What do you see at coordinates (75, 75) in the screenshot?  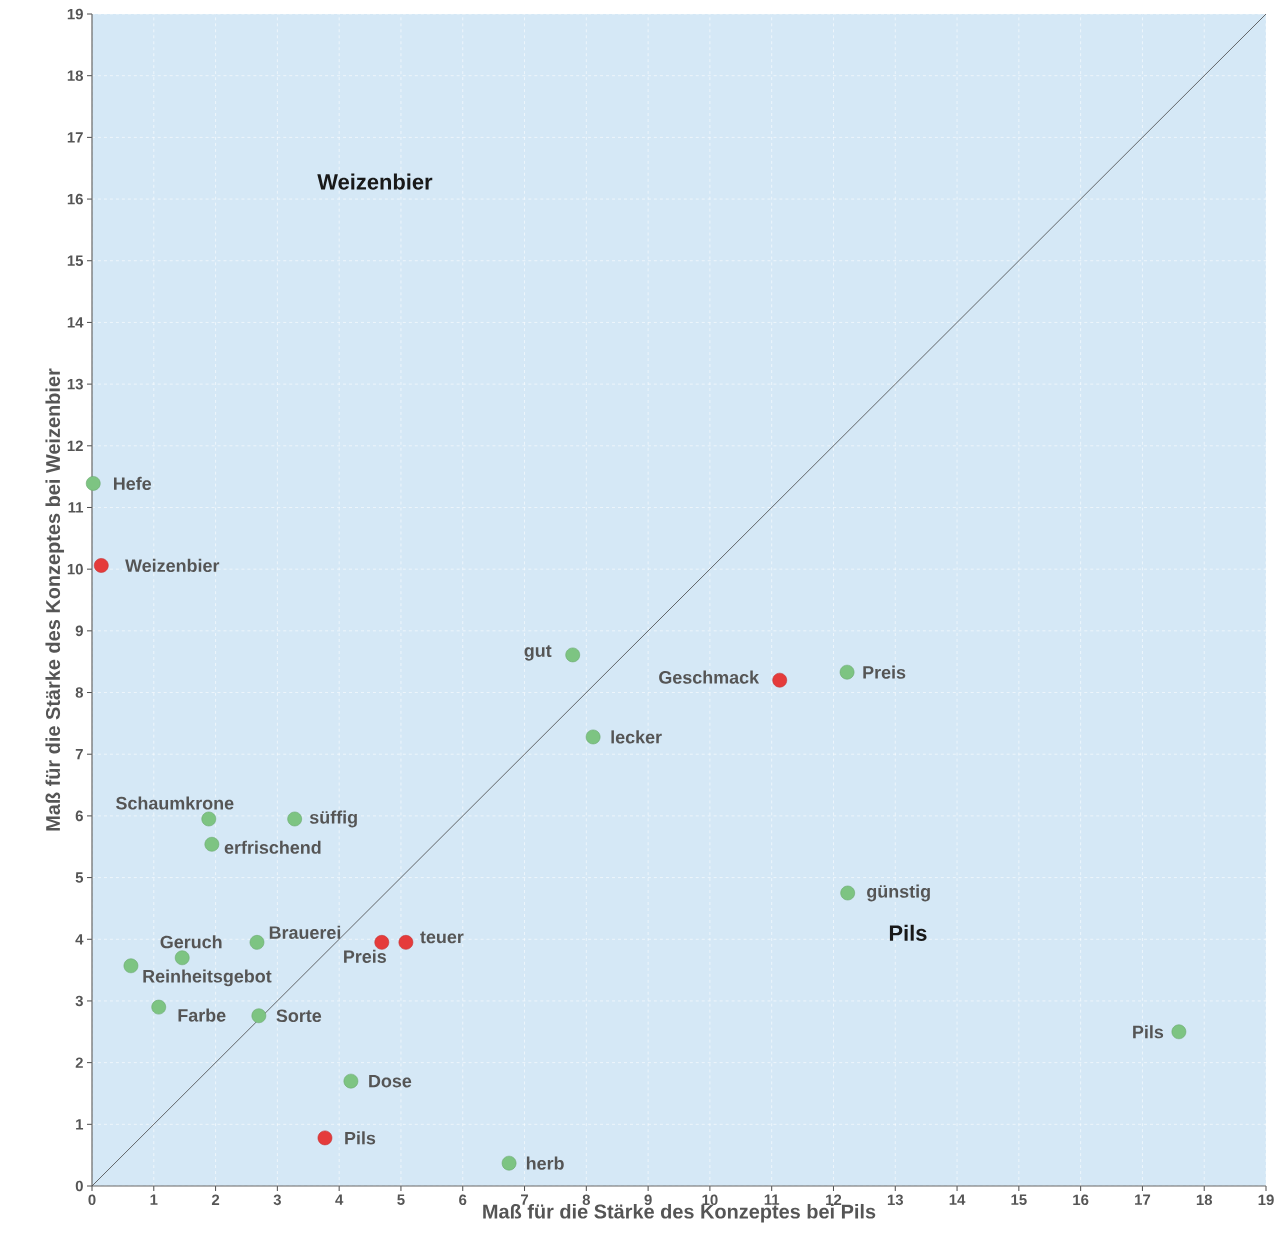 I see `y-tick-label: 18` at bounding box center [75, 75].